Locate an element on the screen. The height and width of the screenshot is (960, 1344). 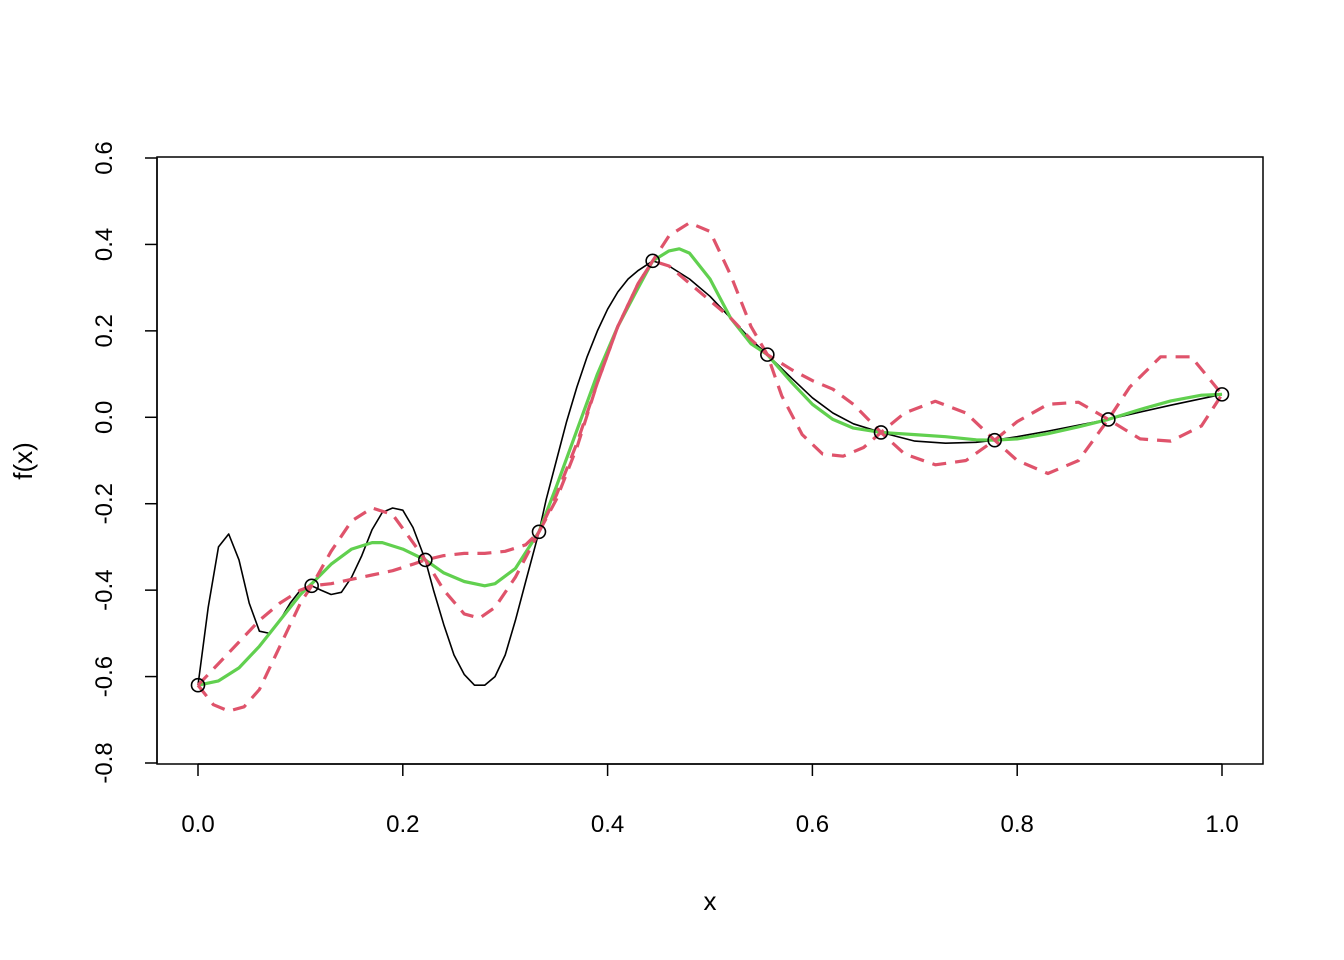
x-tick-label: 1.0 is located at coordinates (1221, 824).